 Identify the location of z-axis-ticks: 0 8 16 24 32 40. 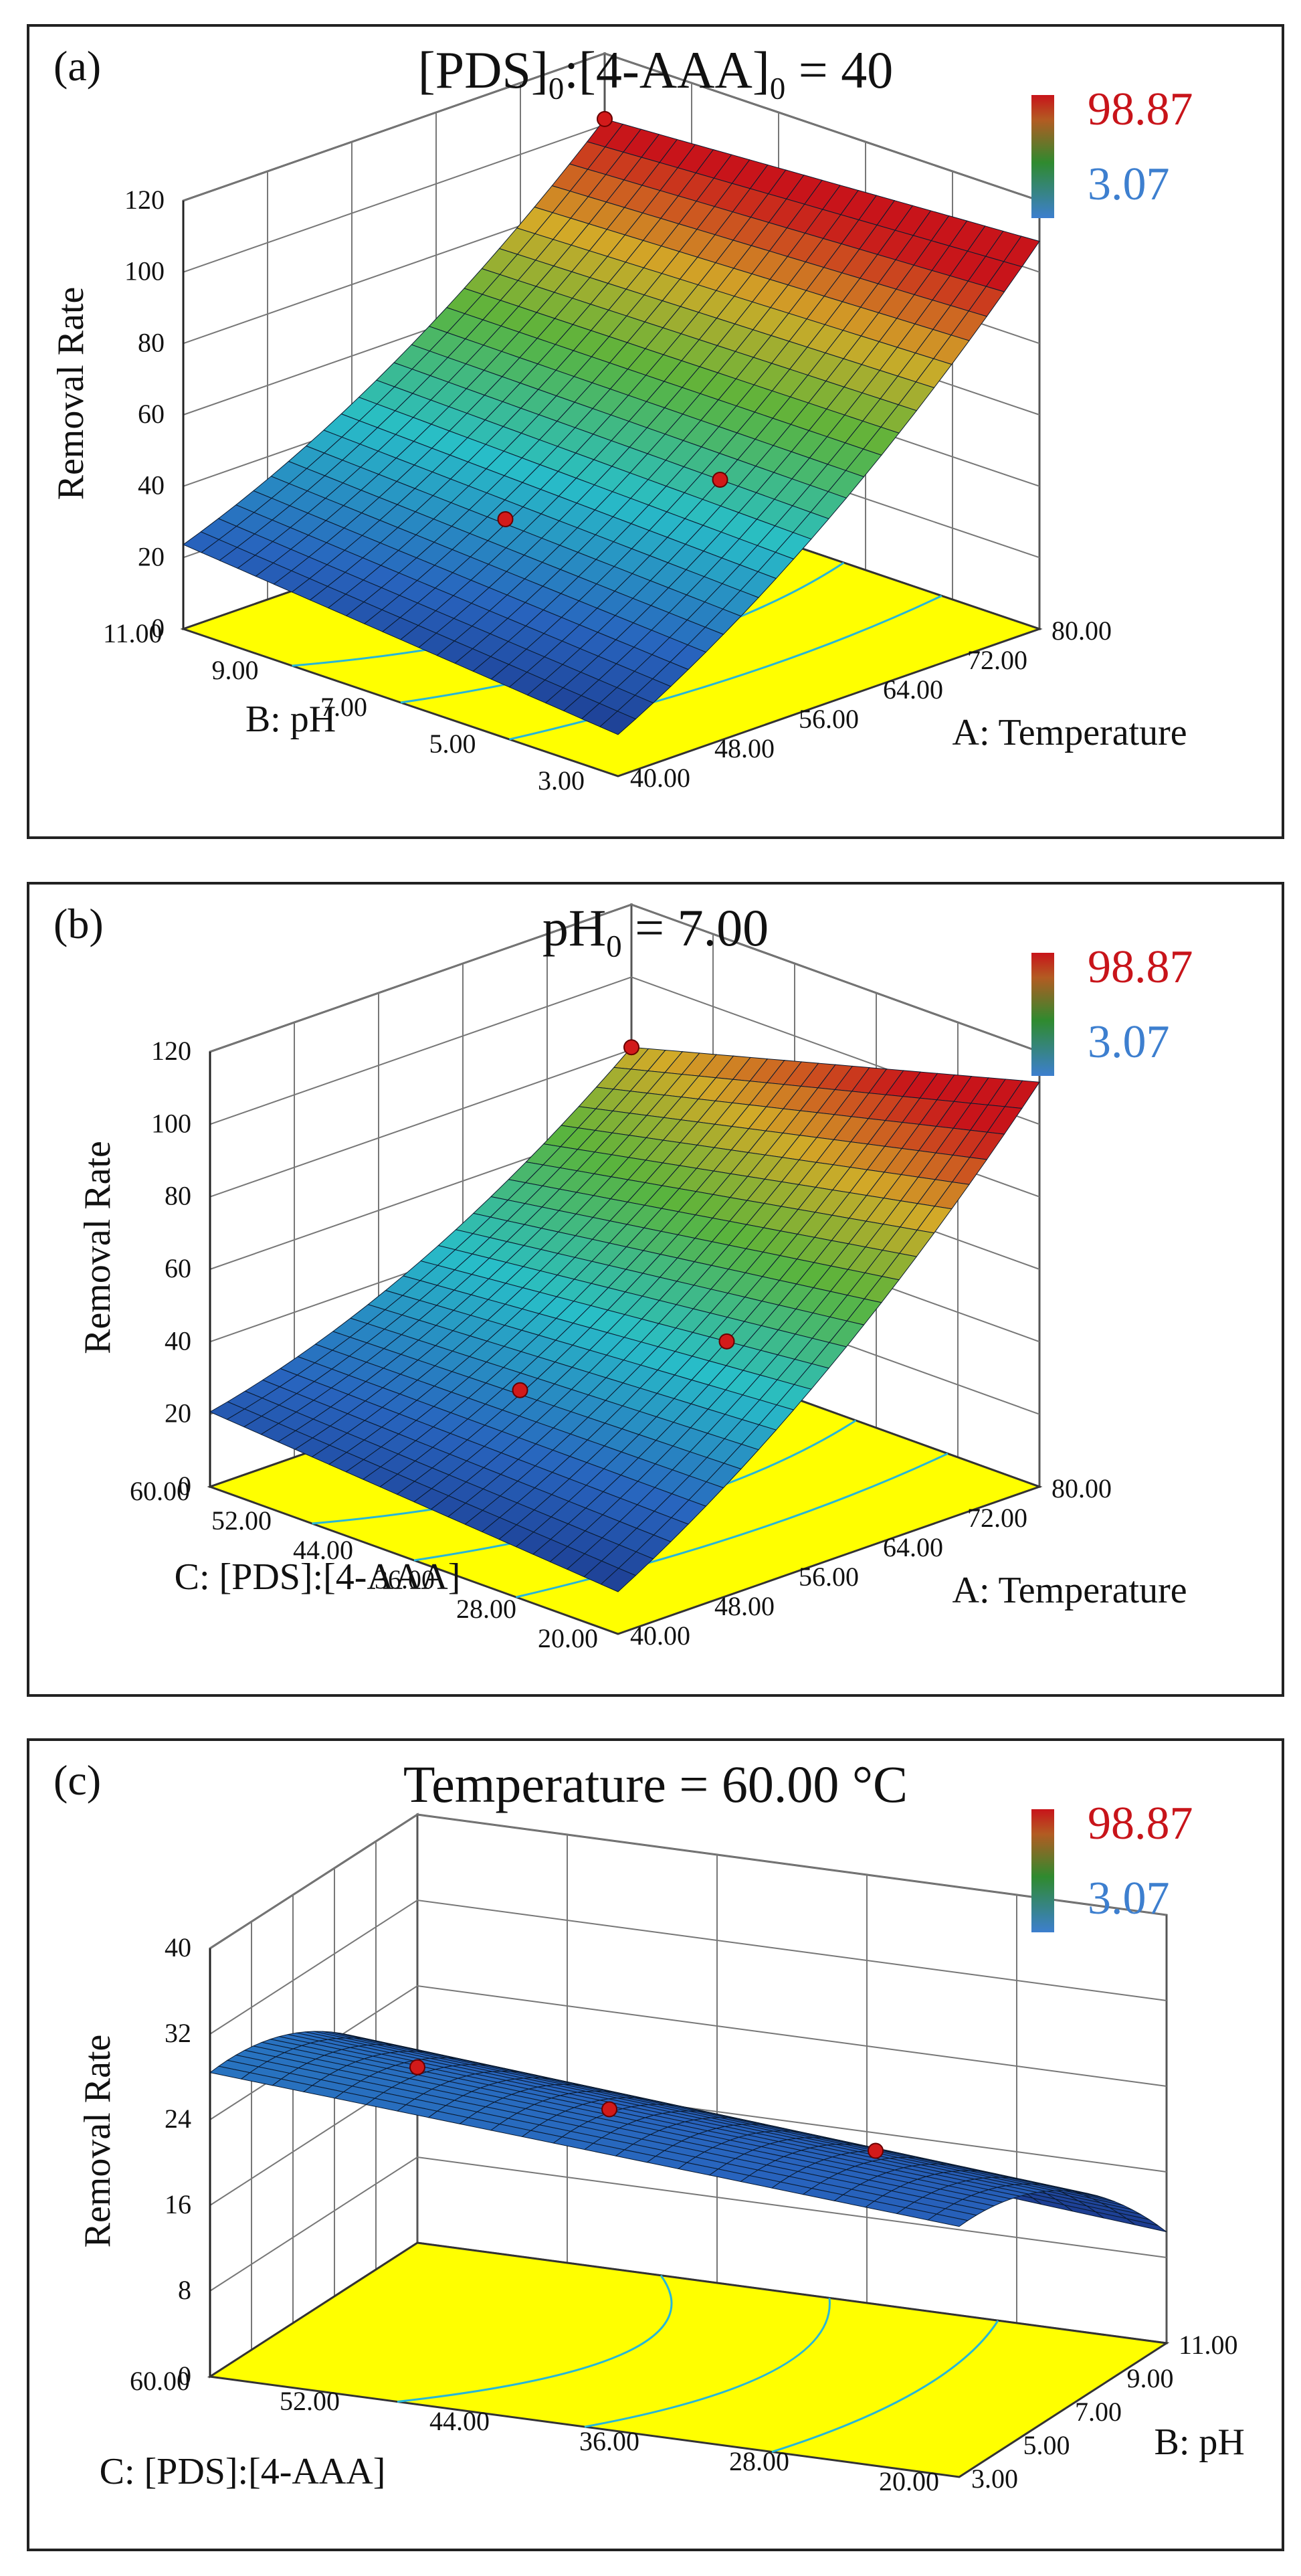
(178, 2161).